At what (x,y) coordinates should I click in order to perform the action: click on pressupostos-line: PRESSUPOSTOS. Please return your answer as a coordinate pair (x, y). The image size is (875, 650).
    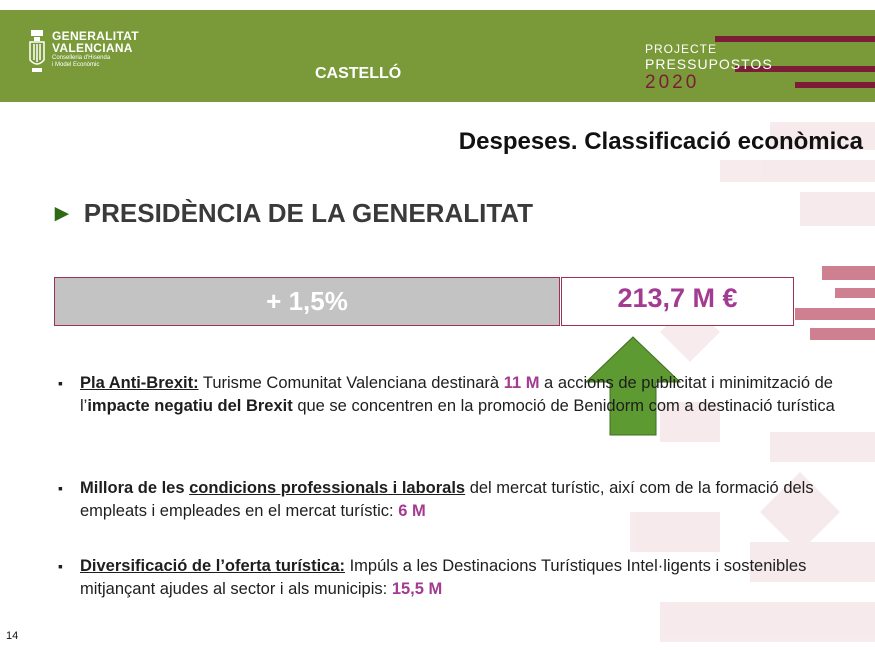
    Looking at the image, I should click on (709, 64).